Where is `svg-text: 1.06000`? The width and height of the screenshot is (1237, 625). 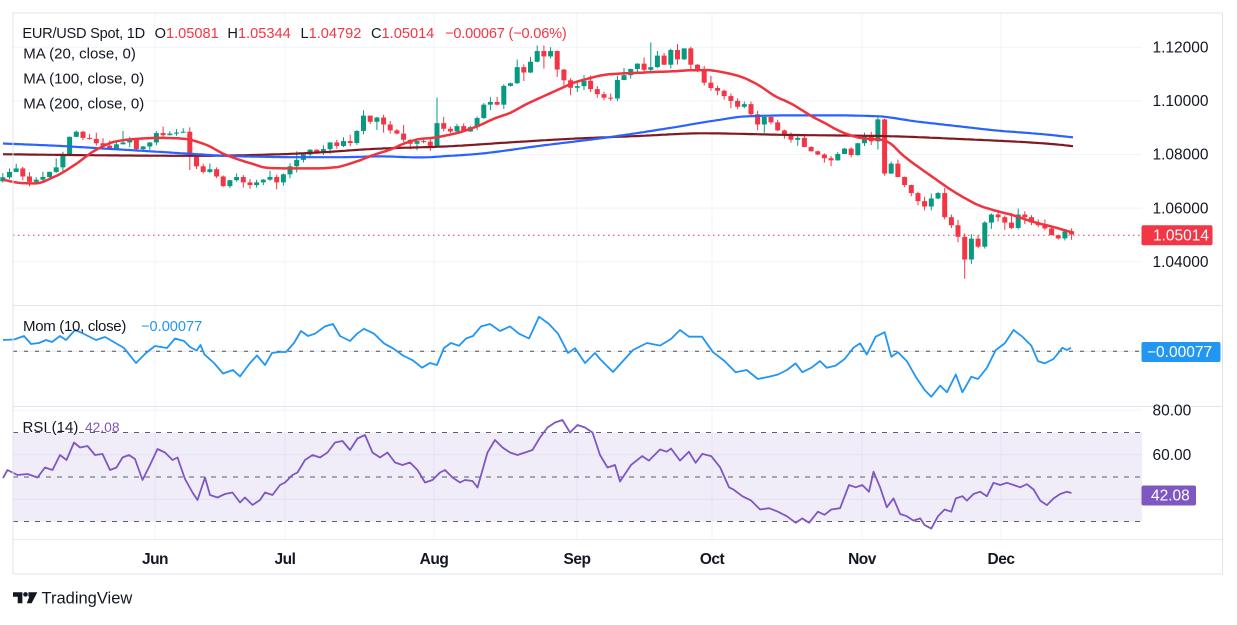 svg-text: 1.06000 is located at coordinates (1181, 208).